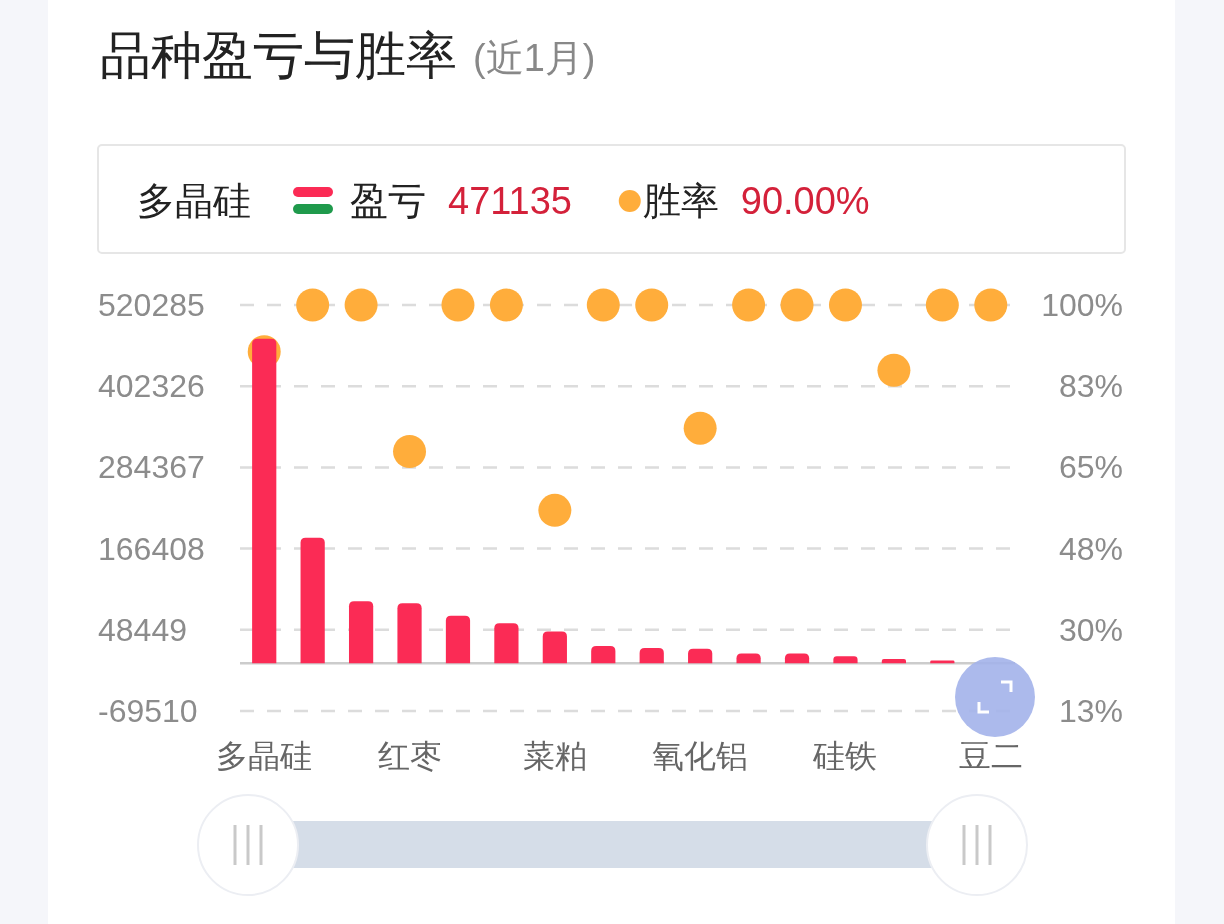  I want to click on legend-label: 胜率, so click(680, 201).